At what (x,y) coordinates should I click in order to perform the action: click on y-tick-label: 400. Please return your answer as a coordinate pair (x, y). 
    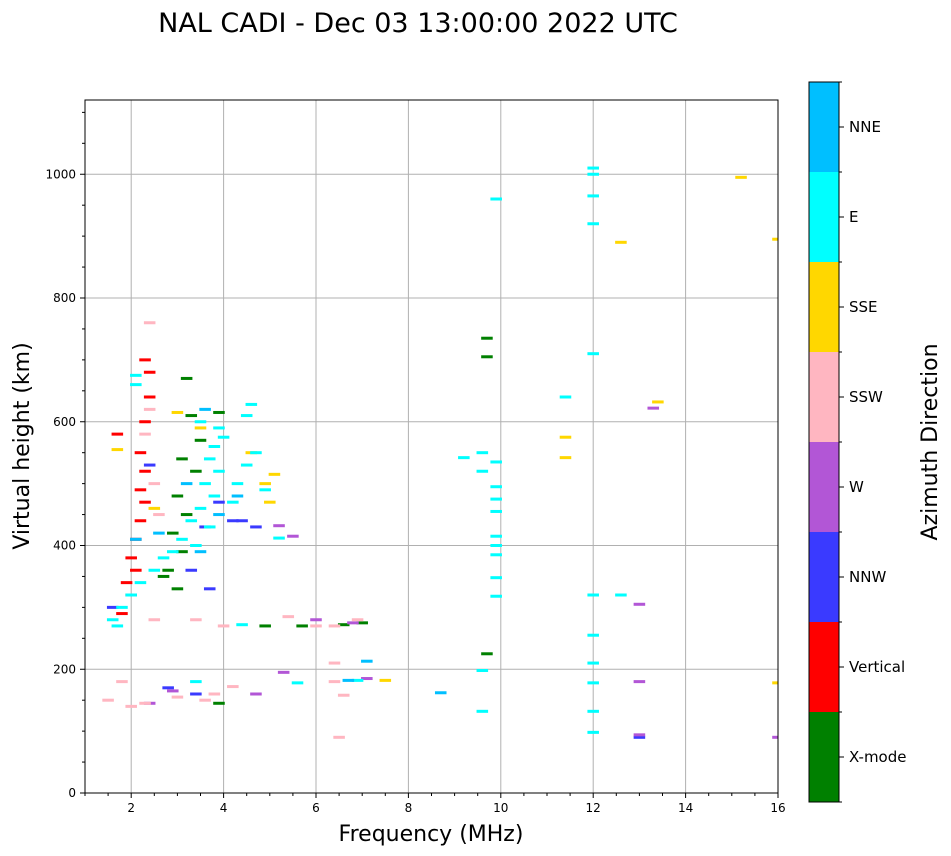
    Looking at the image, I should click on (64, 546).